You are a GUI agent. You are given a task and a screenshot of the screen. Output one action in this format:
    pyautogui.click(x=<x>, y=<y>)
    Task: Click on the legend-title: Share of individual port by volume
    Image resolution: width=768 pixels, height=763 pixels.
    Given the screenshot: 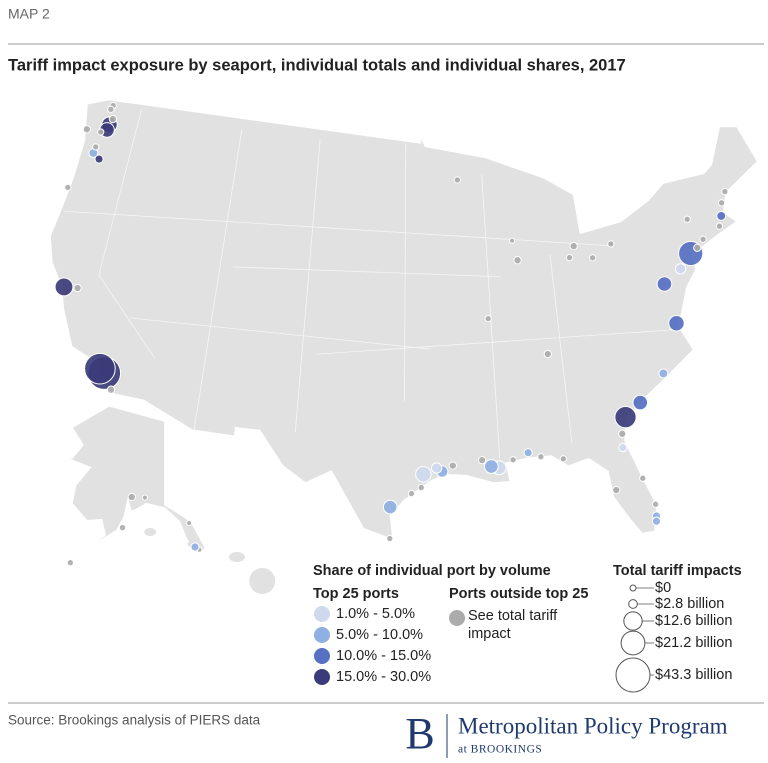 What is the action you would take?
    pyautogui.click(x=432, y=571)
    